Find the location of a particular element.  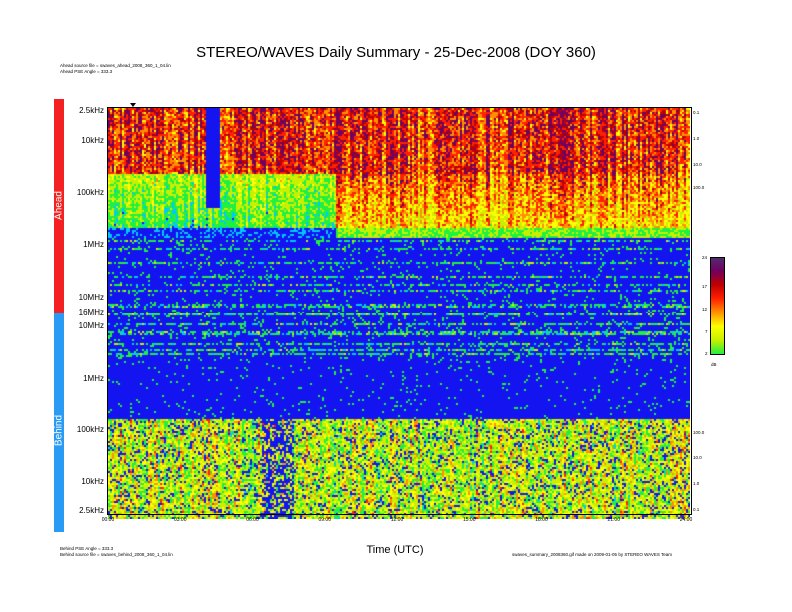

x-tick-label: 06:00 is located at coordinates (252, 520).